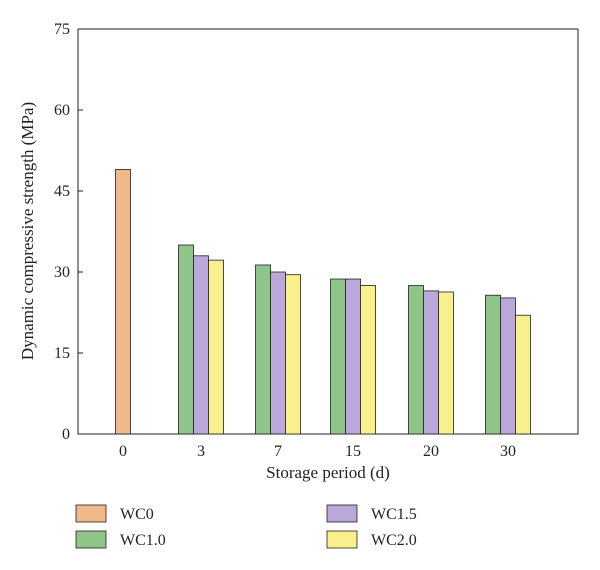 The height and width of the screenshot is (570, 600). I want to click on x-tick-label: 3, so click(201, 451).